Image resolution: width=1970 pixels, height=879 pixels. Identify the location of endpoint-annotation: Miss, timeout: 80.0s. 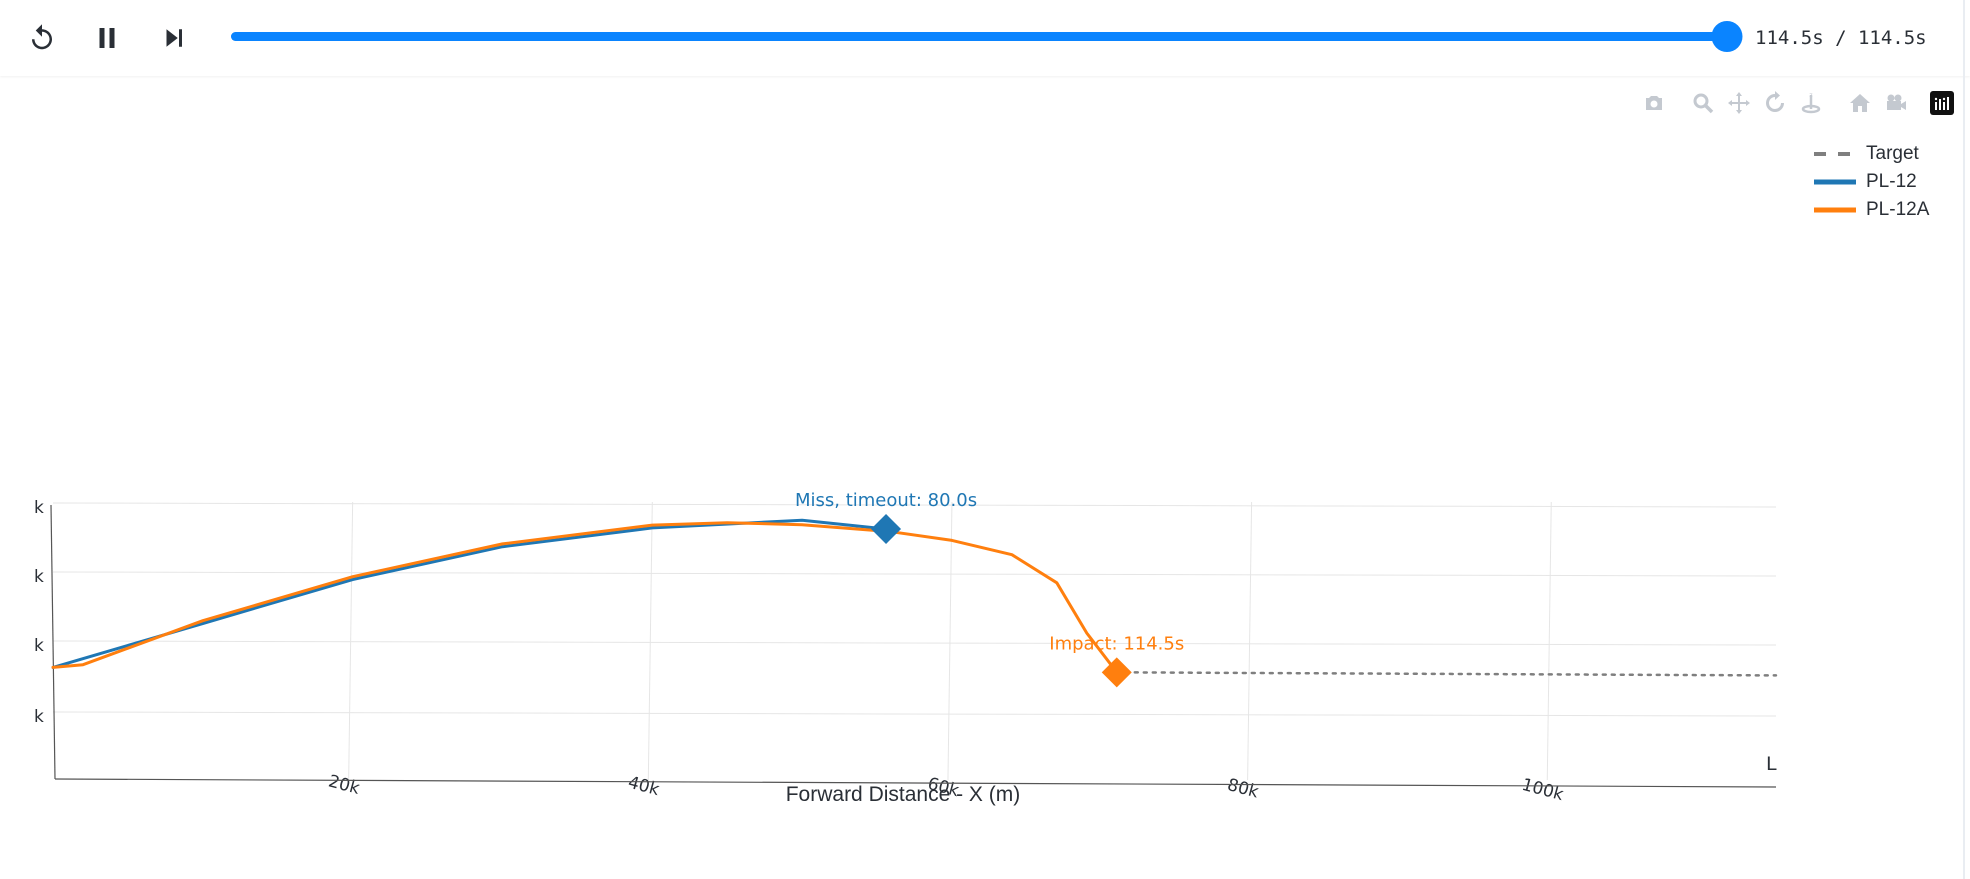
(886, 500).